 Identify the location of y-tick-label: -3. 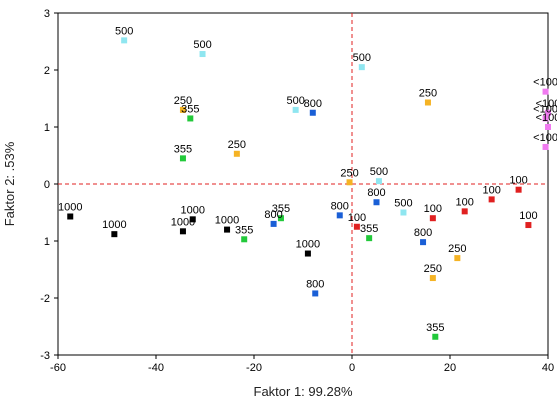
(45, 356).